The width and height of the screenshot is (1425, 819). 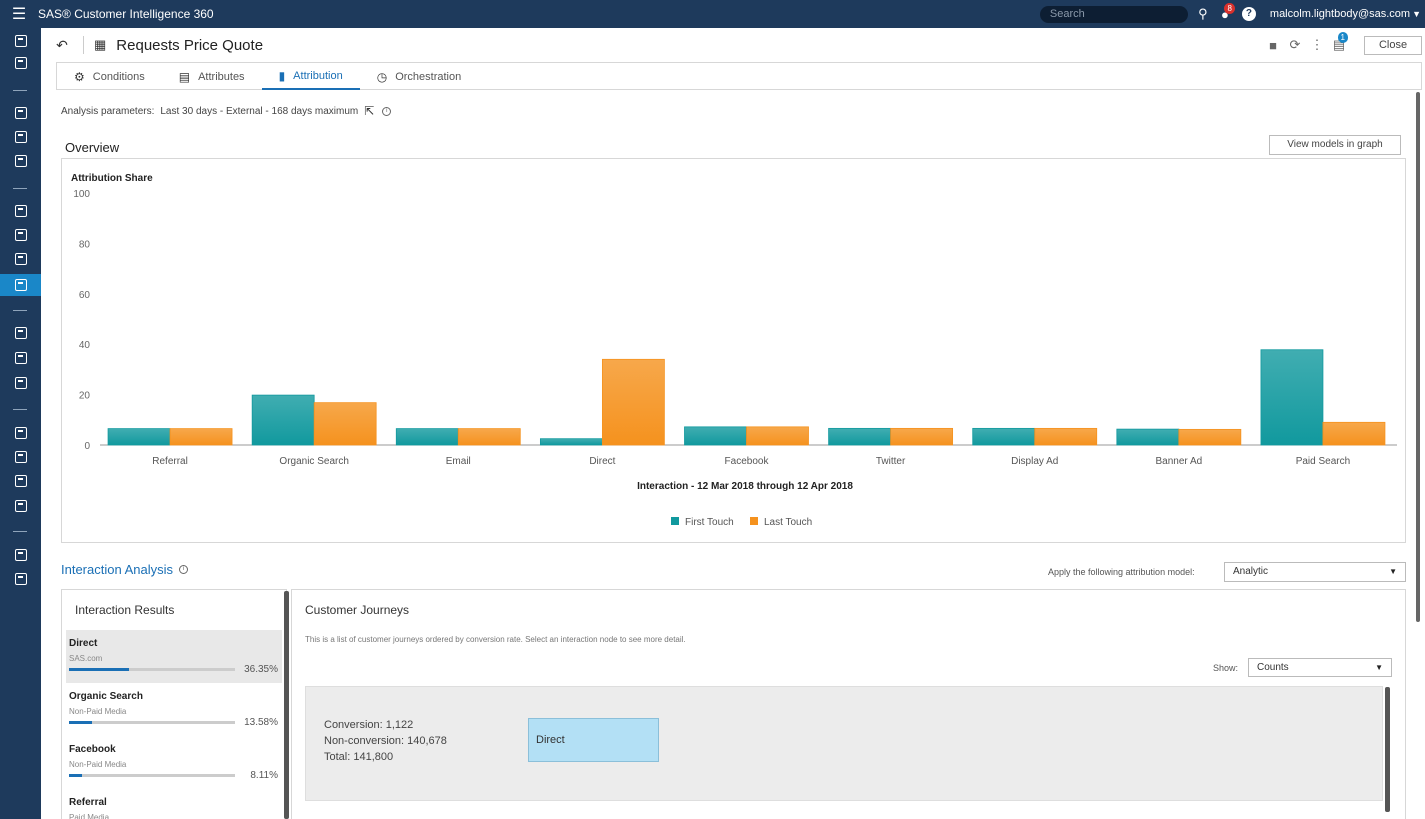 What do you see at coordinates (20, 506) in the screenshot?
I see `data-table-icon` at bounding box center [20, 506].